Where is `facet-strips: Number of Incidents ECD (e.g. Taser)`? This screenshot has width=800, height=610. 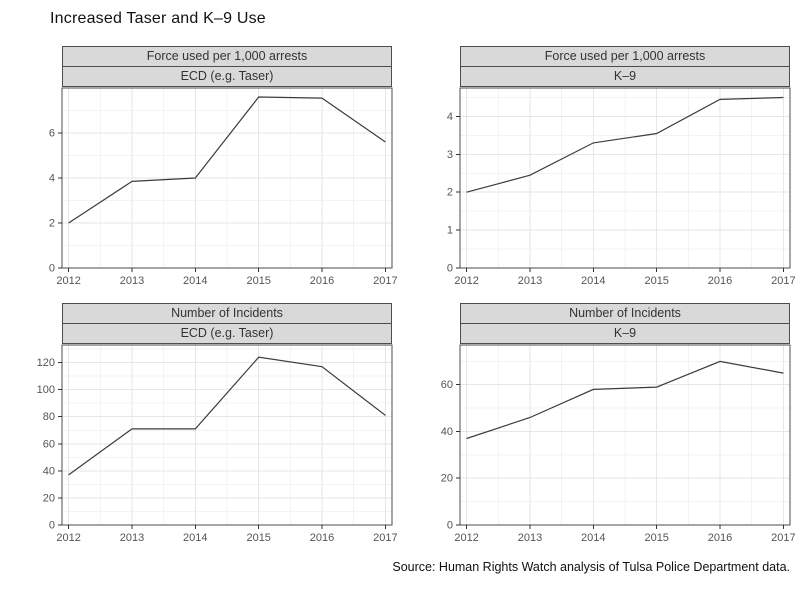
facet-strips: Number of Incidents ECD (e.g. Taser) is located at coordinates (227, 323).